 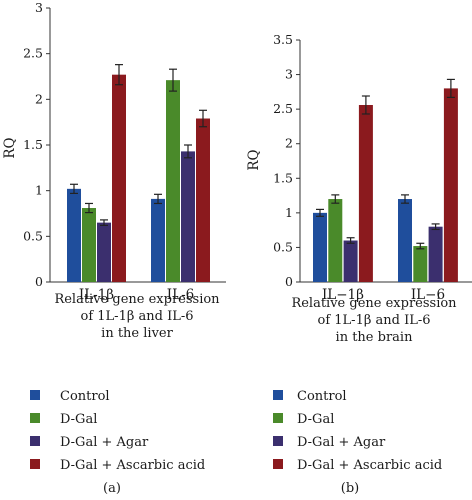 I want to click on legend-label-control-a: Control, so click(x=85, y=396).